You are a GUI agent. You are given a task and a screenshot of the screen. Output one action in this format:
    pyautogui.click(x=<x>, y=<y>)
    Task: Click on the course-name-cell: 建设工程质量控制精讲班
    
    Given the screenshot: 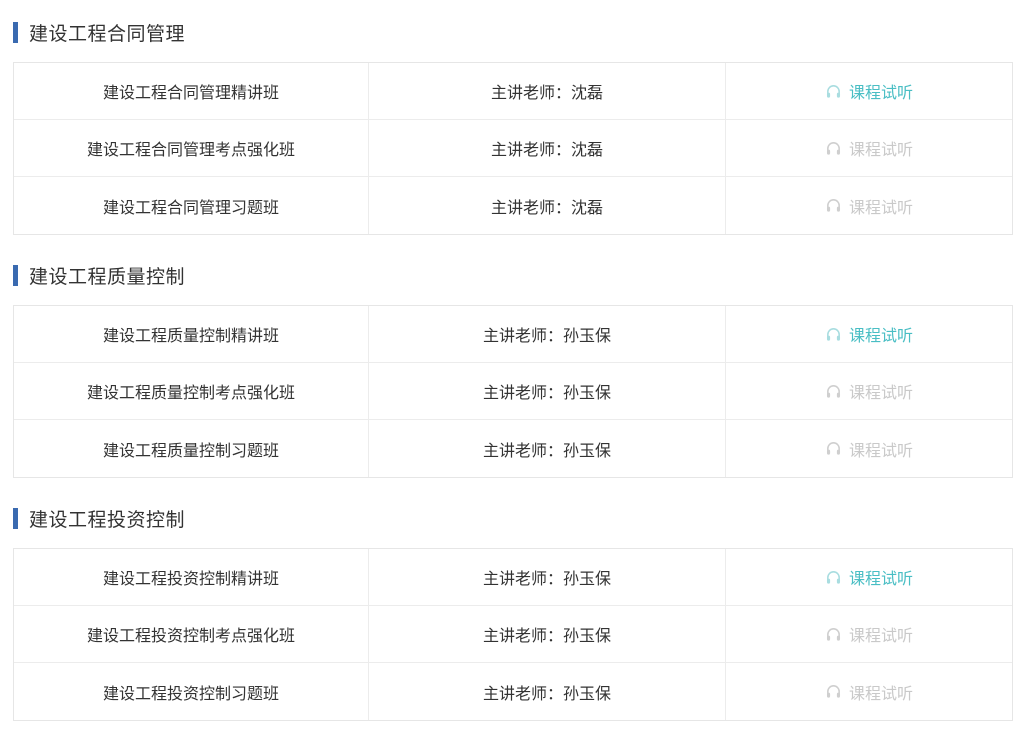 What is the action you would take?
    pyautogui.click(x=191, y=334)
    